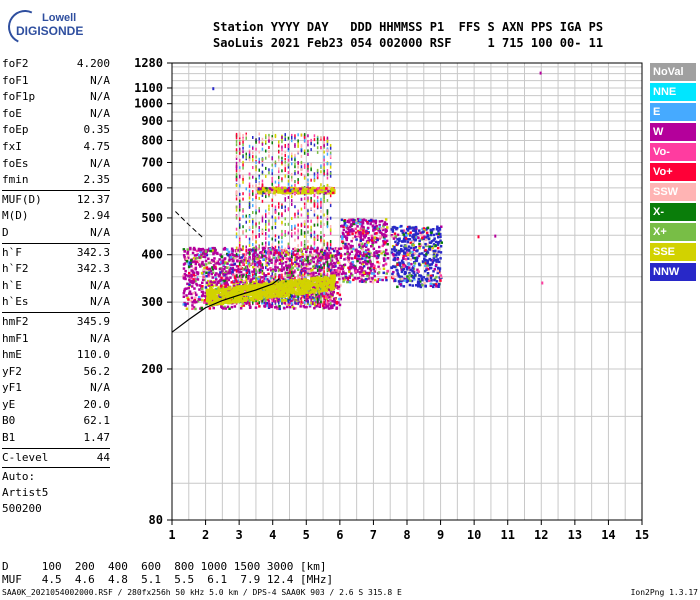  What do you see at coordinates (15, 163) in the screenshot?
I see `param-label: foEs` at bounding box center [15, 163].